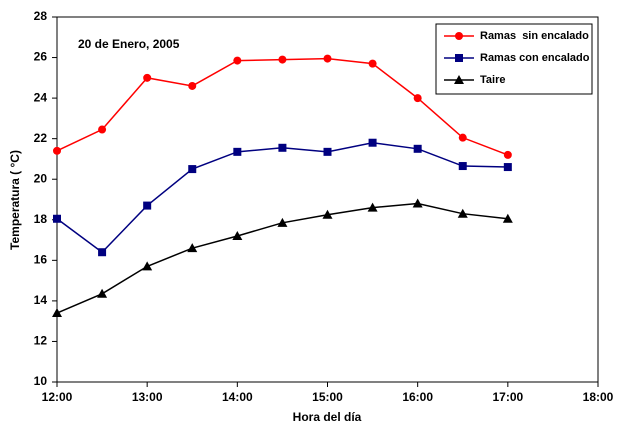 The height and width of the screenshot is (428, 622). What do you see at coordinates (327, 417) in the screenshot?
I see `x-axis-label: Hora del día` at bounding box center [327, 417].